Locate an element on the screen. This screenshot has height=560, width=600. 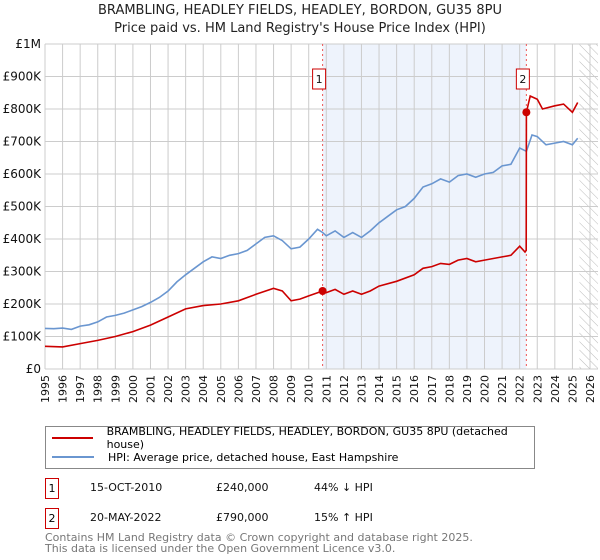
x-tick-label: 2008 is located at coordinates (274, 389).